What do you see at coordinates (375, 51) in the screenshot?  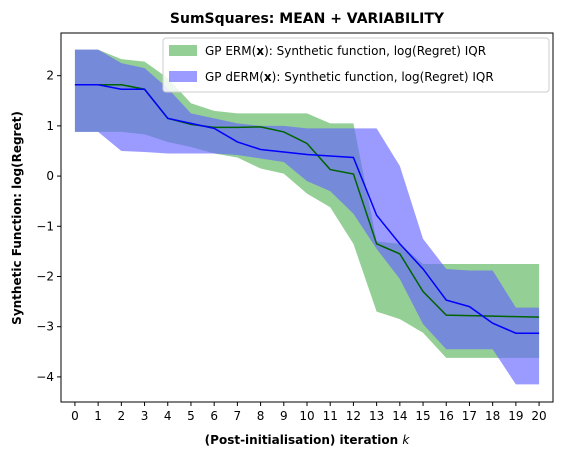 I see `legend-erm-suffix: ): Synthetic function, log(Regret) IQR` at bounding box center [375, 51].